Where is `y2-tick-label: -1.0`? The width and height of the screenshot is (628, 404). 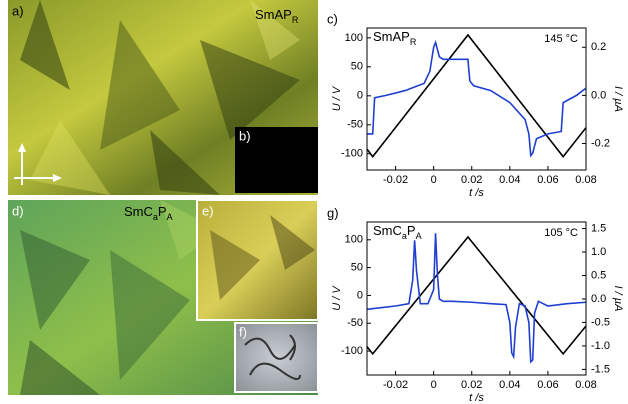 y2-tick-label: -1.0 is located at coordinates (600, 346).